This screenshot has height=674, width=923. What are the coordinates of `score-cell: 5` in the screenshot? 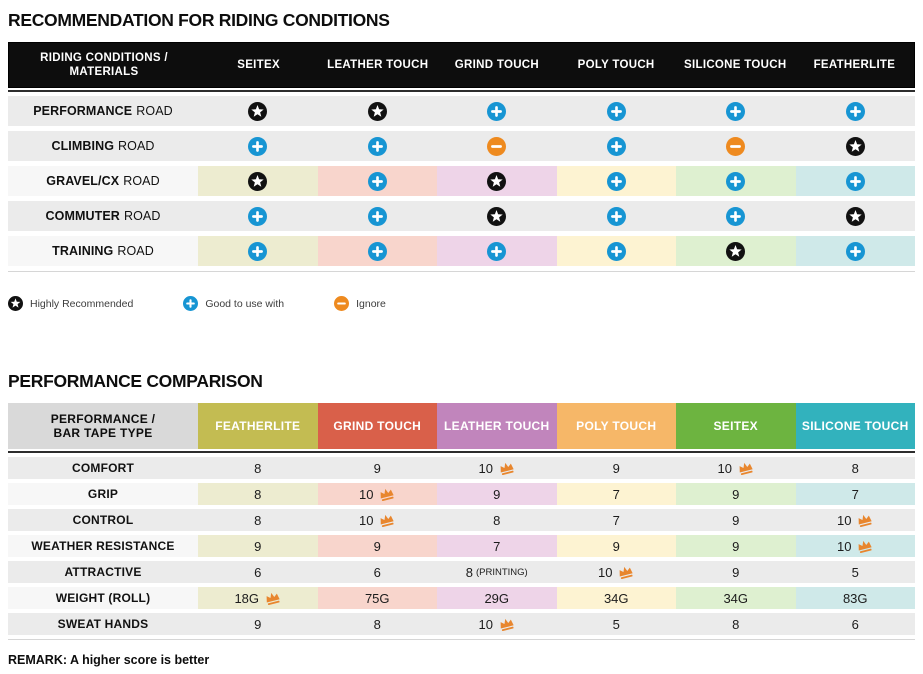 It's located at (616, 624).